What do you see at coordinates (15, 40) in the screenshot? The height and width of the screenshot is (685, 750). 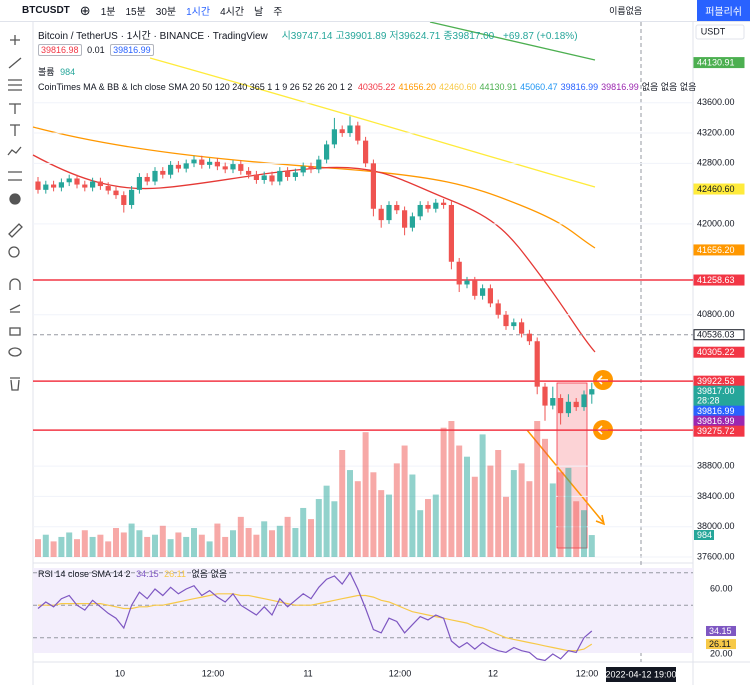 I see `crosshair-tool` at bounding box center [15, 40].